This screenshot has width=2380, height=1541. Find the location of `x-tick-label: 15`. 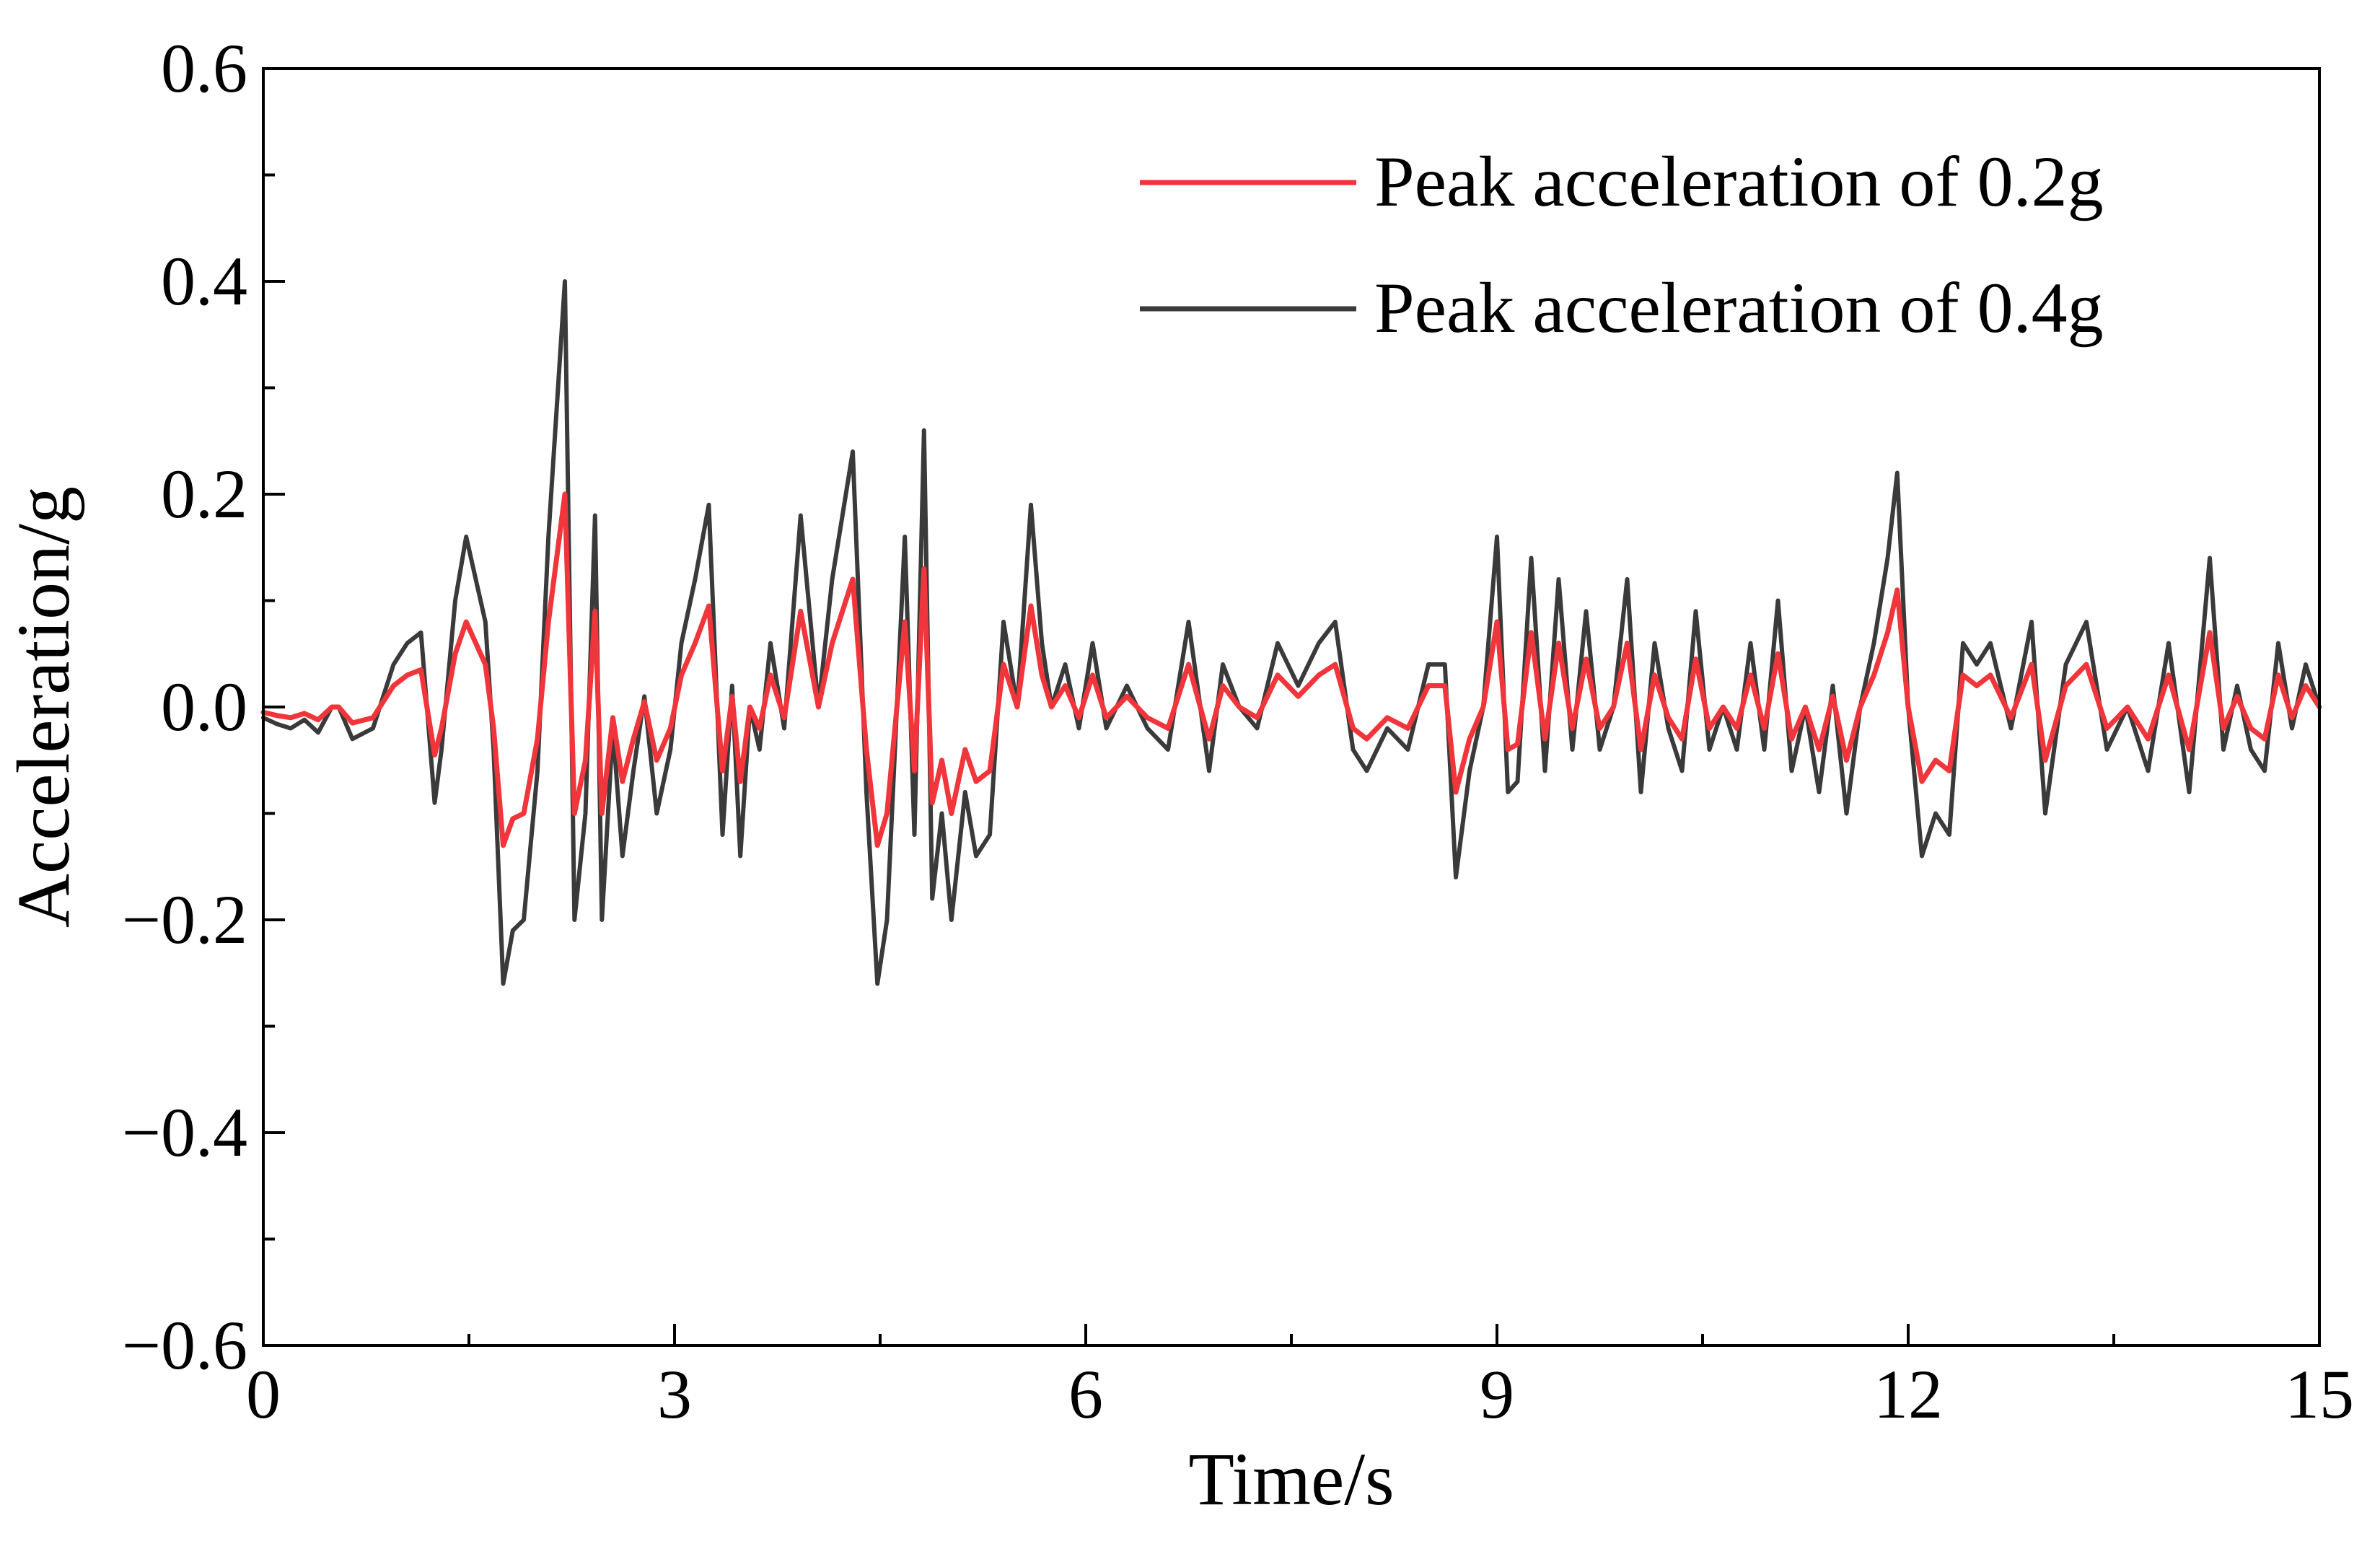

x-tick-label: 15 is located at coordinates (2319, 1394).